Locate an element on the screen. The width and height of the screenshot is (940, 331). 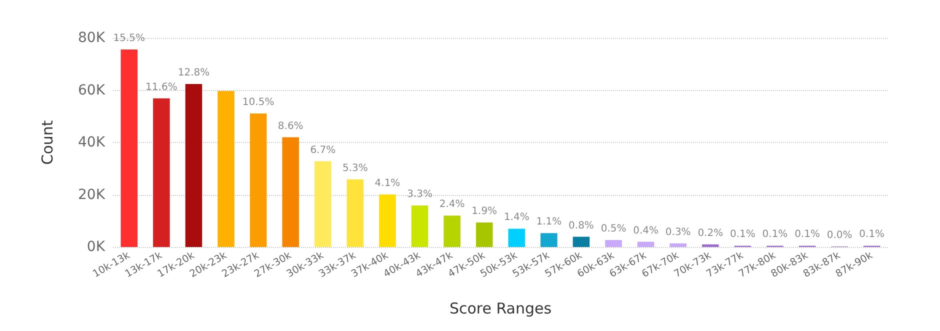
annotation: 2.4% is located at coordinates (452, 204).